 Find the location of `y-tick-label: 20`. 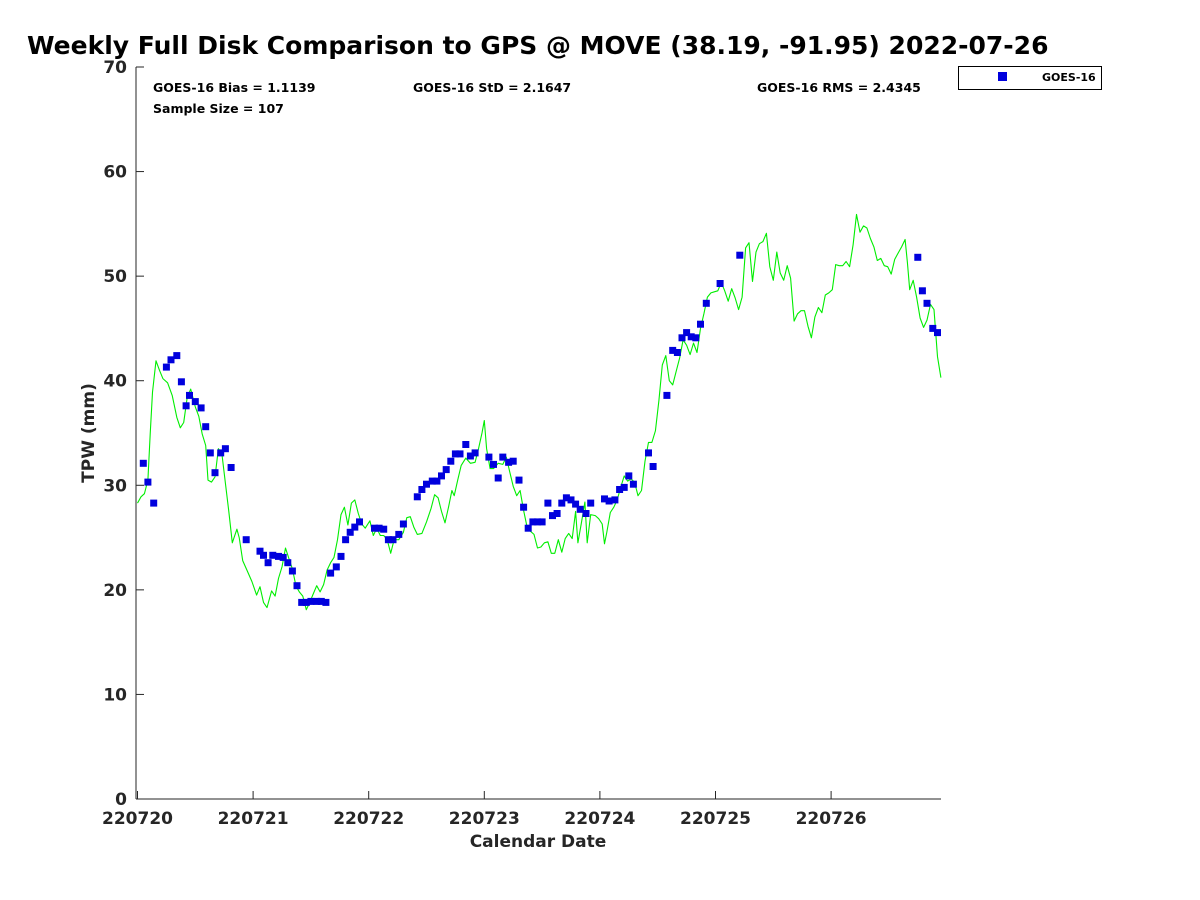

y-tick-label: 20 is located at coordinates (115, 591).